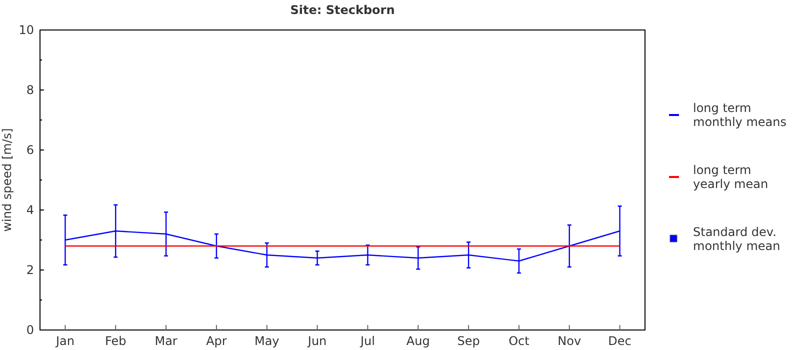 This screenshot has height=350, width=795. I want to click on x-tick-label: Jun, so click(316, 341).